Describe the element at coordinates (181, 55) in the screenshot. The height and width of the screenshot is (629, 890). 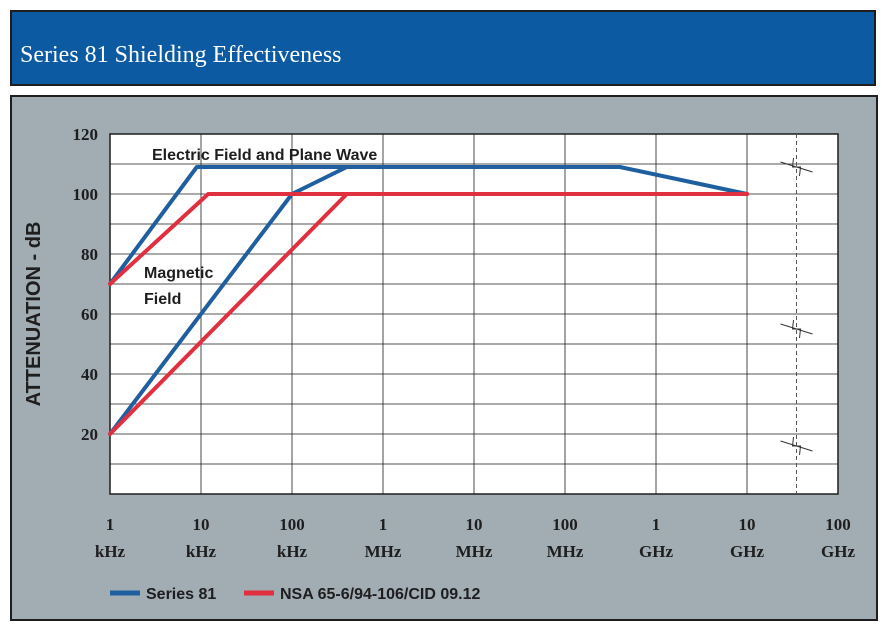
I see `chart-title: Series 81 Shielding Effectiveness` at that location.